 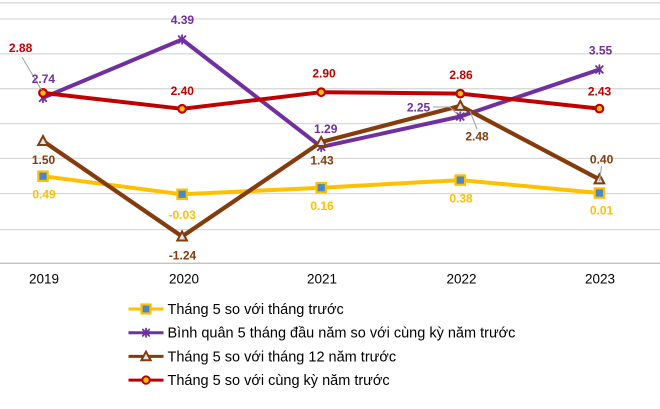 What do you see at coordinates (324, 73) in the screenshot?
I see `svg-text: 2.90` at bounding box center [324, 73].